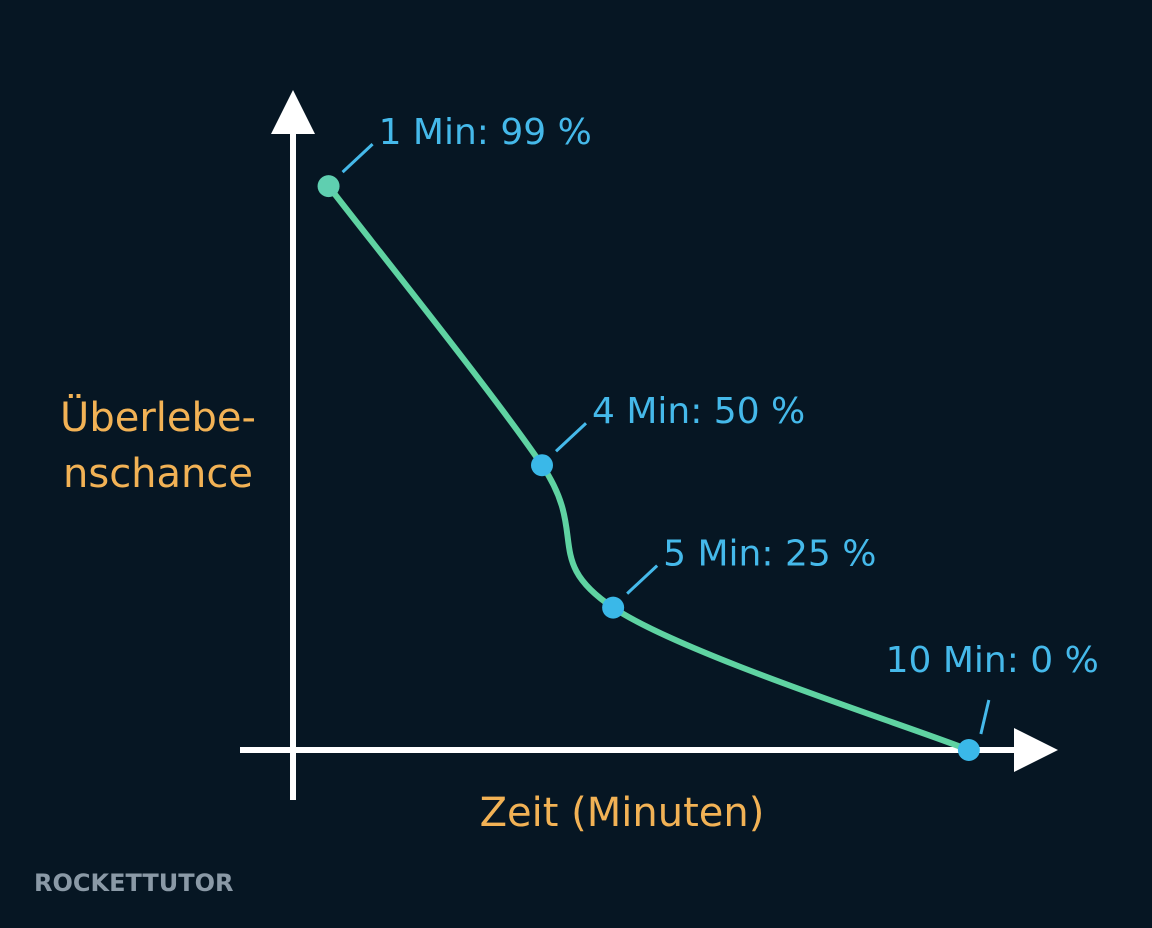 This screenshot has height=928, width=1152. What do you see at coordinates (698, 411) in the screenshot?
I see `point-label: 4 Min: 50 %` at bounding box center [698, 411].